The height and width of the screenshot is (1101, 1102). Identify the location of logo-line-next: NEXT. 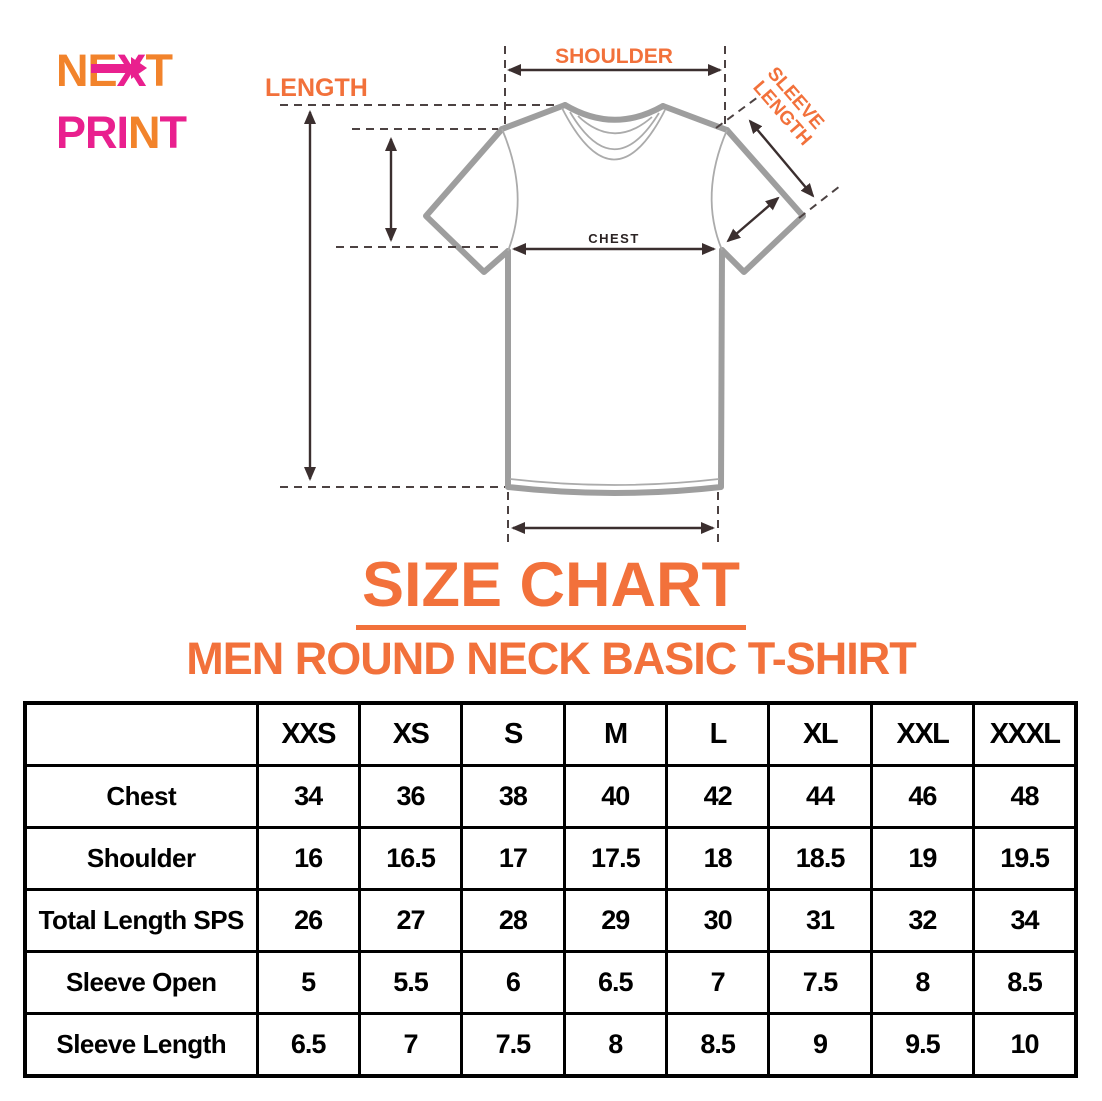
(121, 71).